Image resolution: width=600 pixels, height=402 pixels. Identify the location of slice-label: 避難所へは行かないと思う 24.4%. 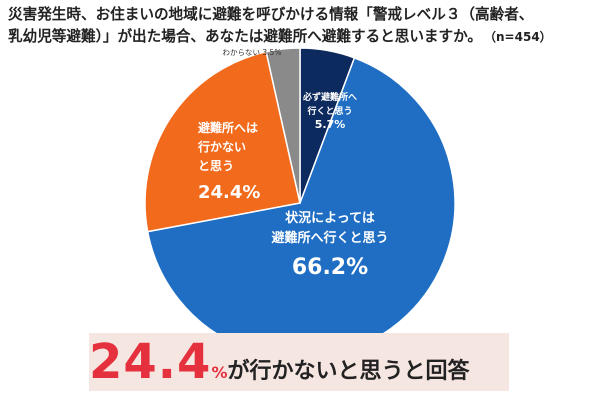
(228, 161).